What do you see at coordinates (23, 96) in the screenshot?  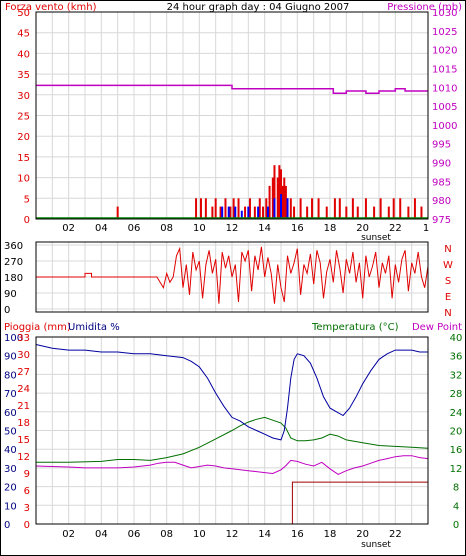 I see `wind-y-tick: 30` at bounding box center [23, 96].